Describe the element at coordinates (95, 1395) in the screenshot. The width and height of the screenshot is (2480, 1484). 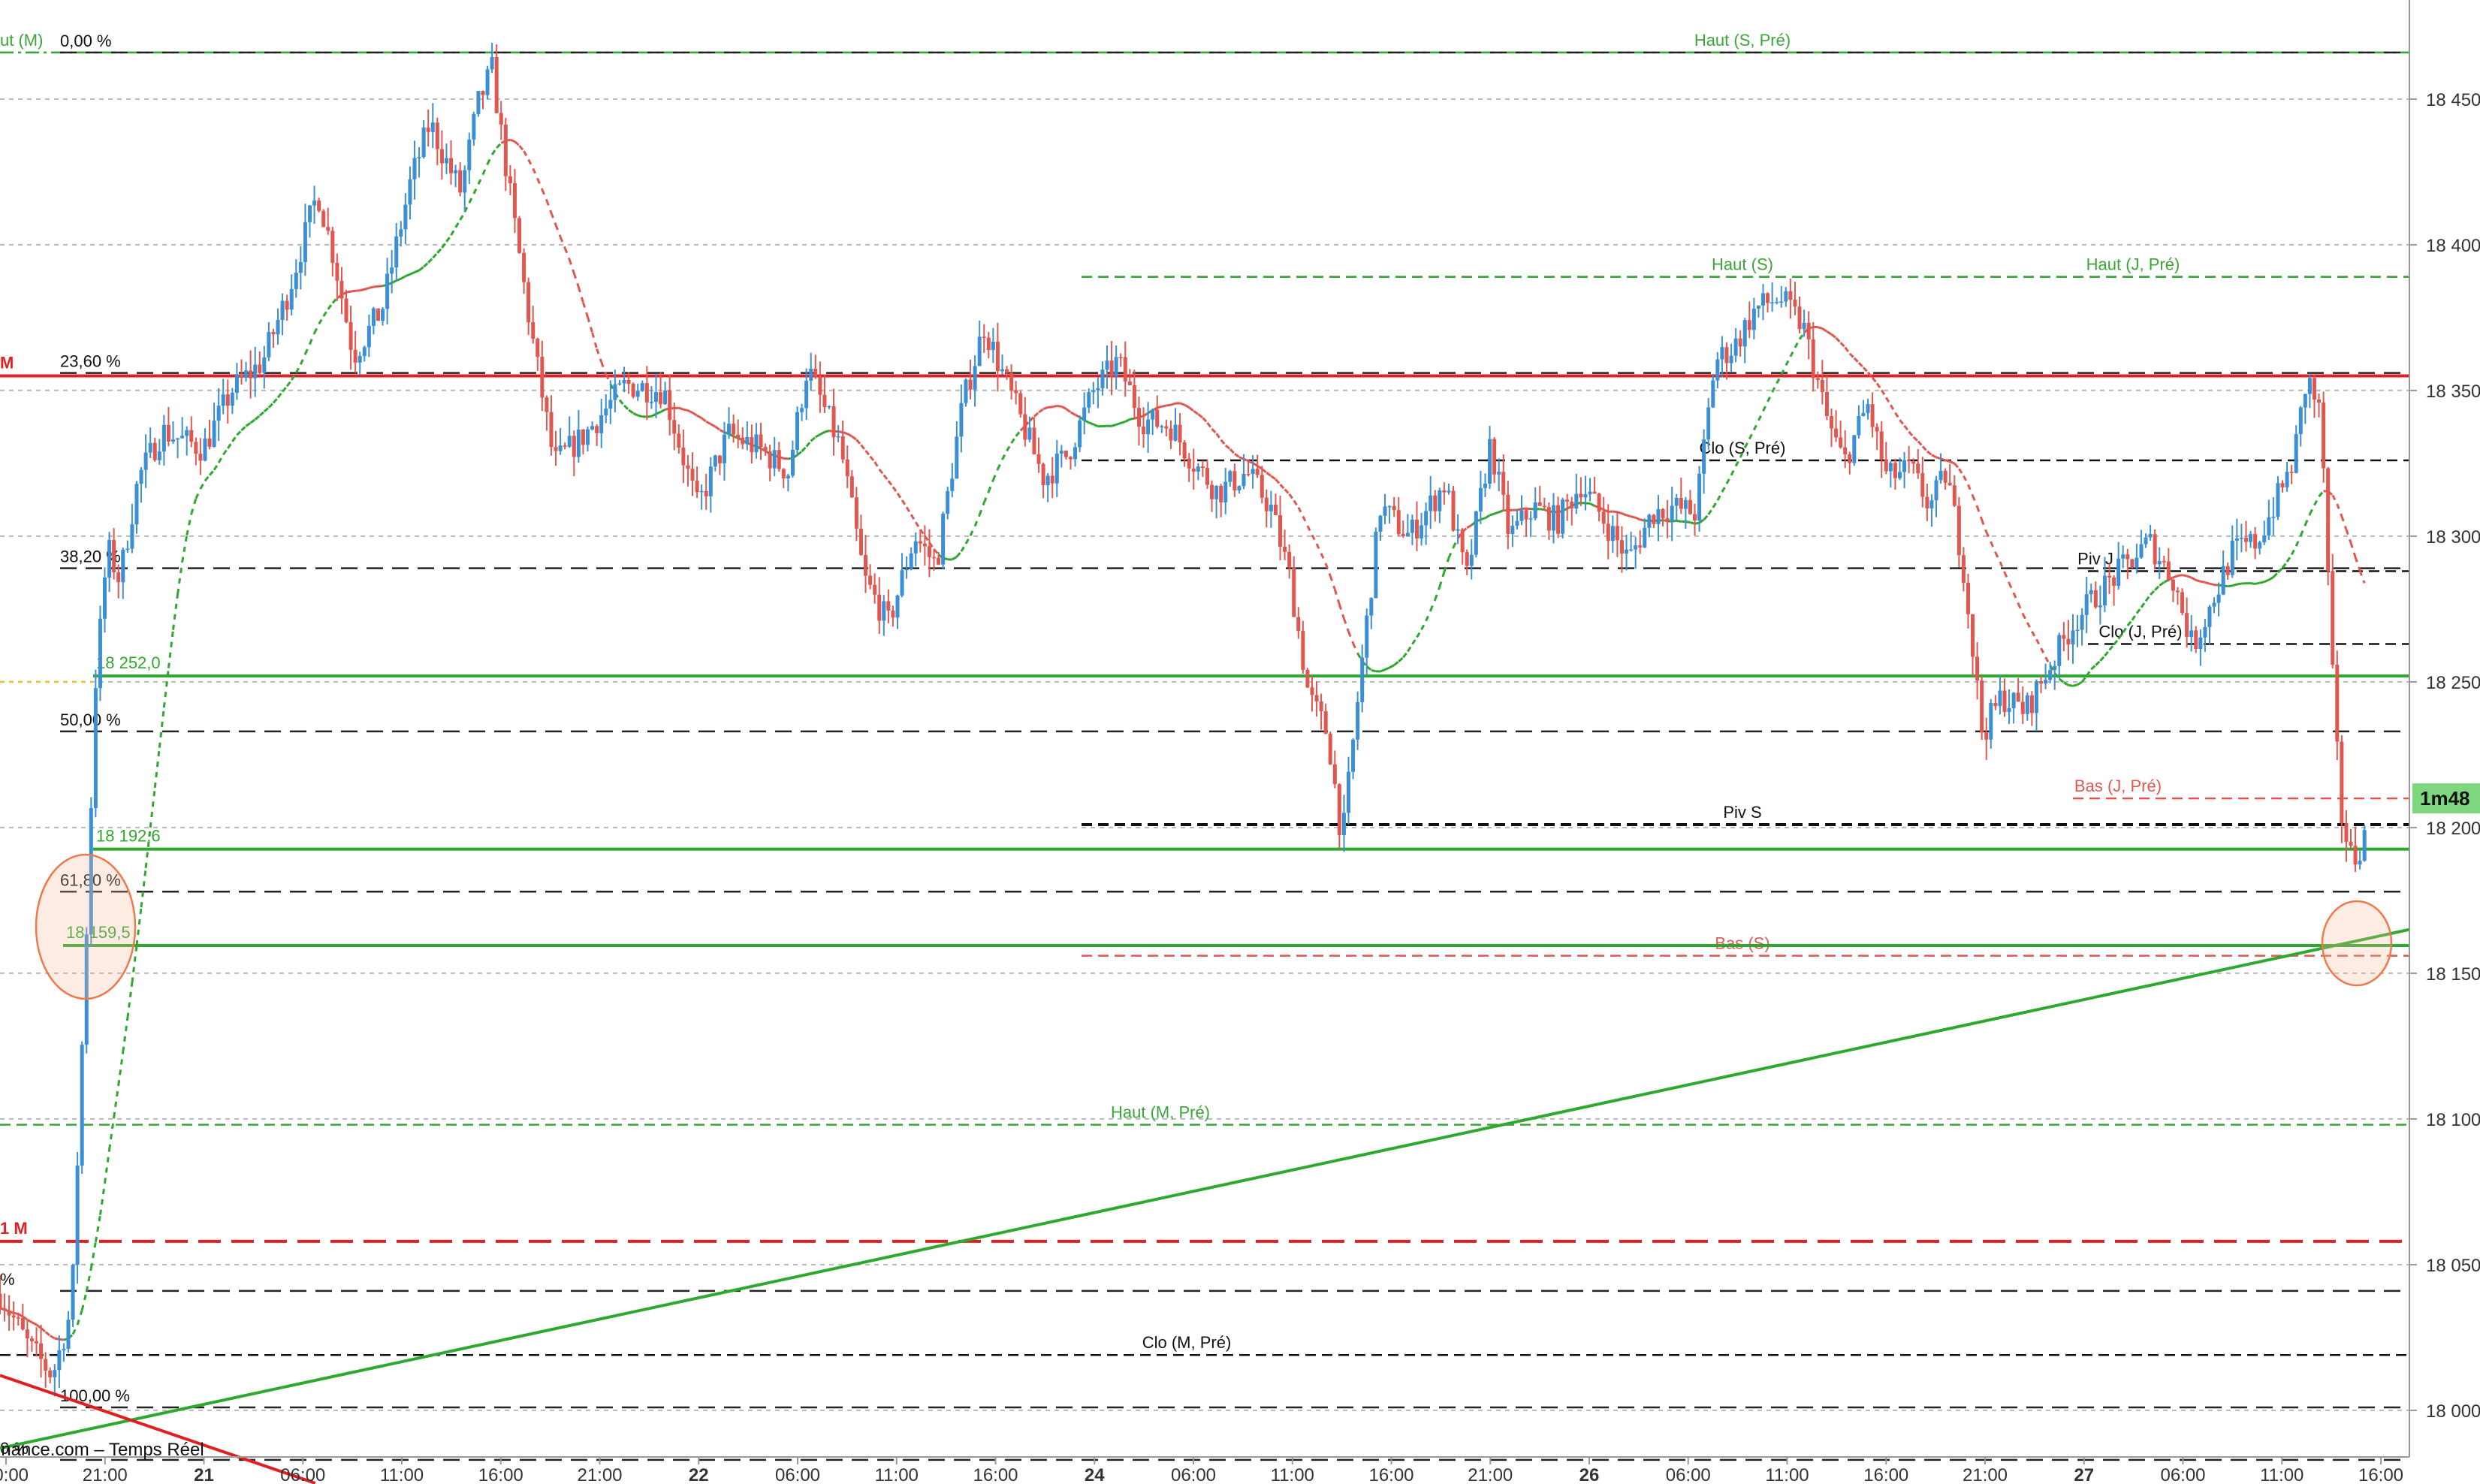
I see `fib-label-6: 100,00 %` at that location.